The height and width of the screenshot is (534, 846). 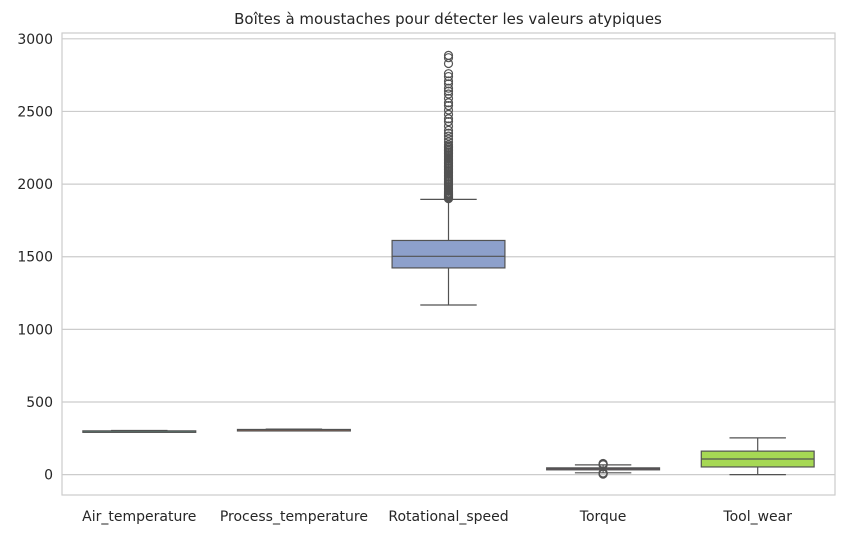 I want to click on y-tick-label: 0, so click(x=48, y=476).